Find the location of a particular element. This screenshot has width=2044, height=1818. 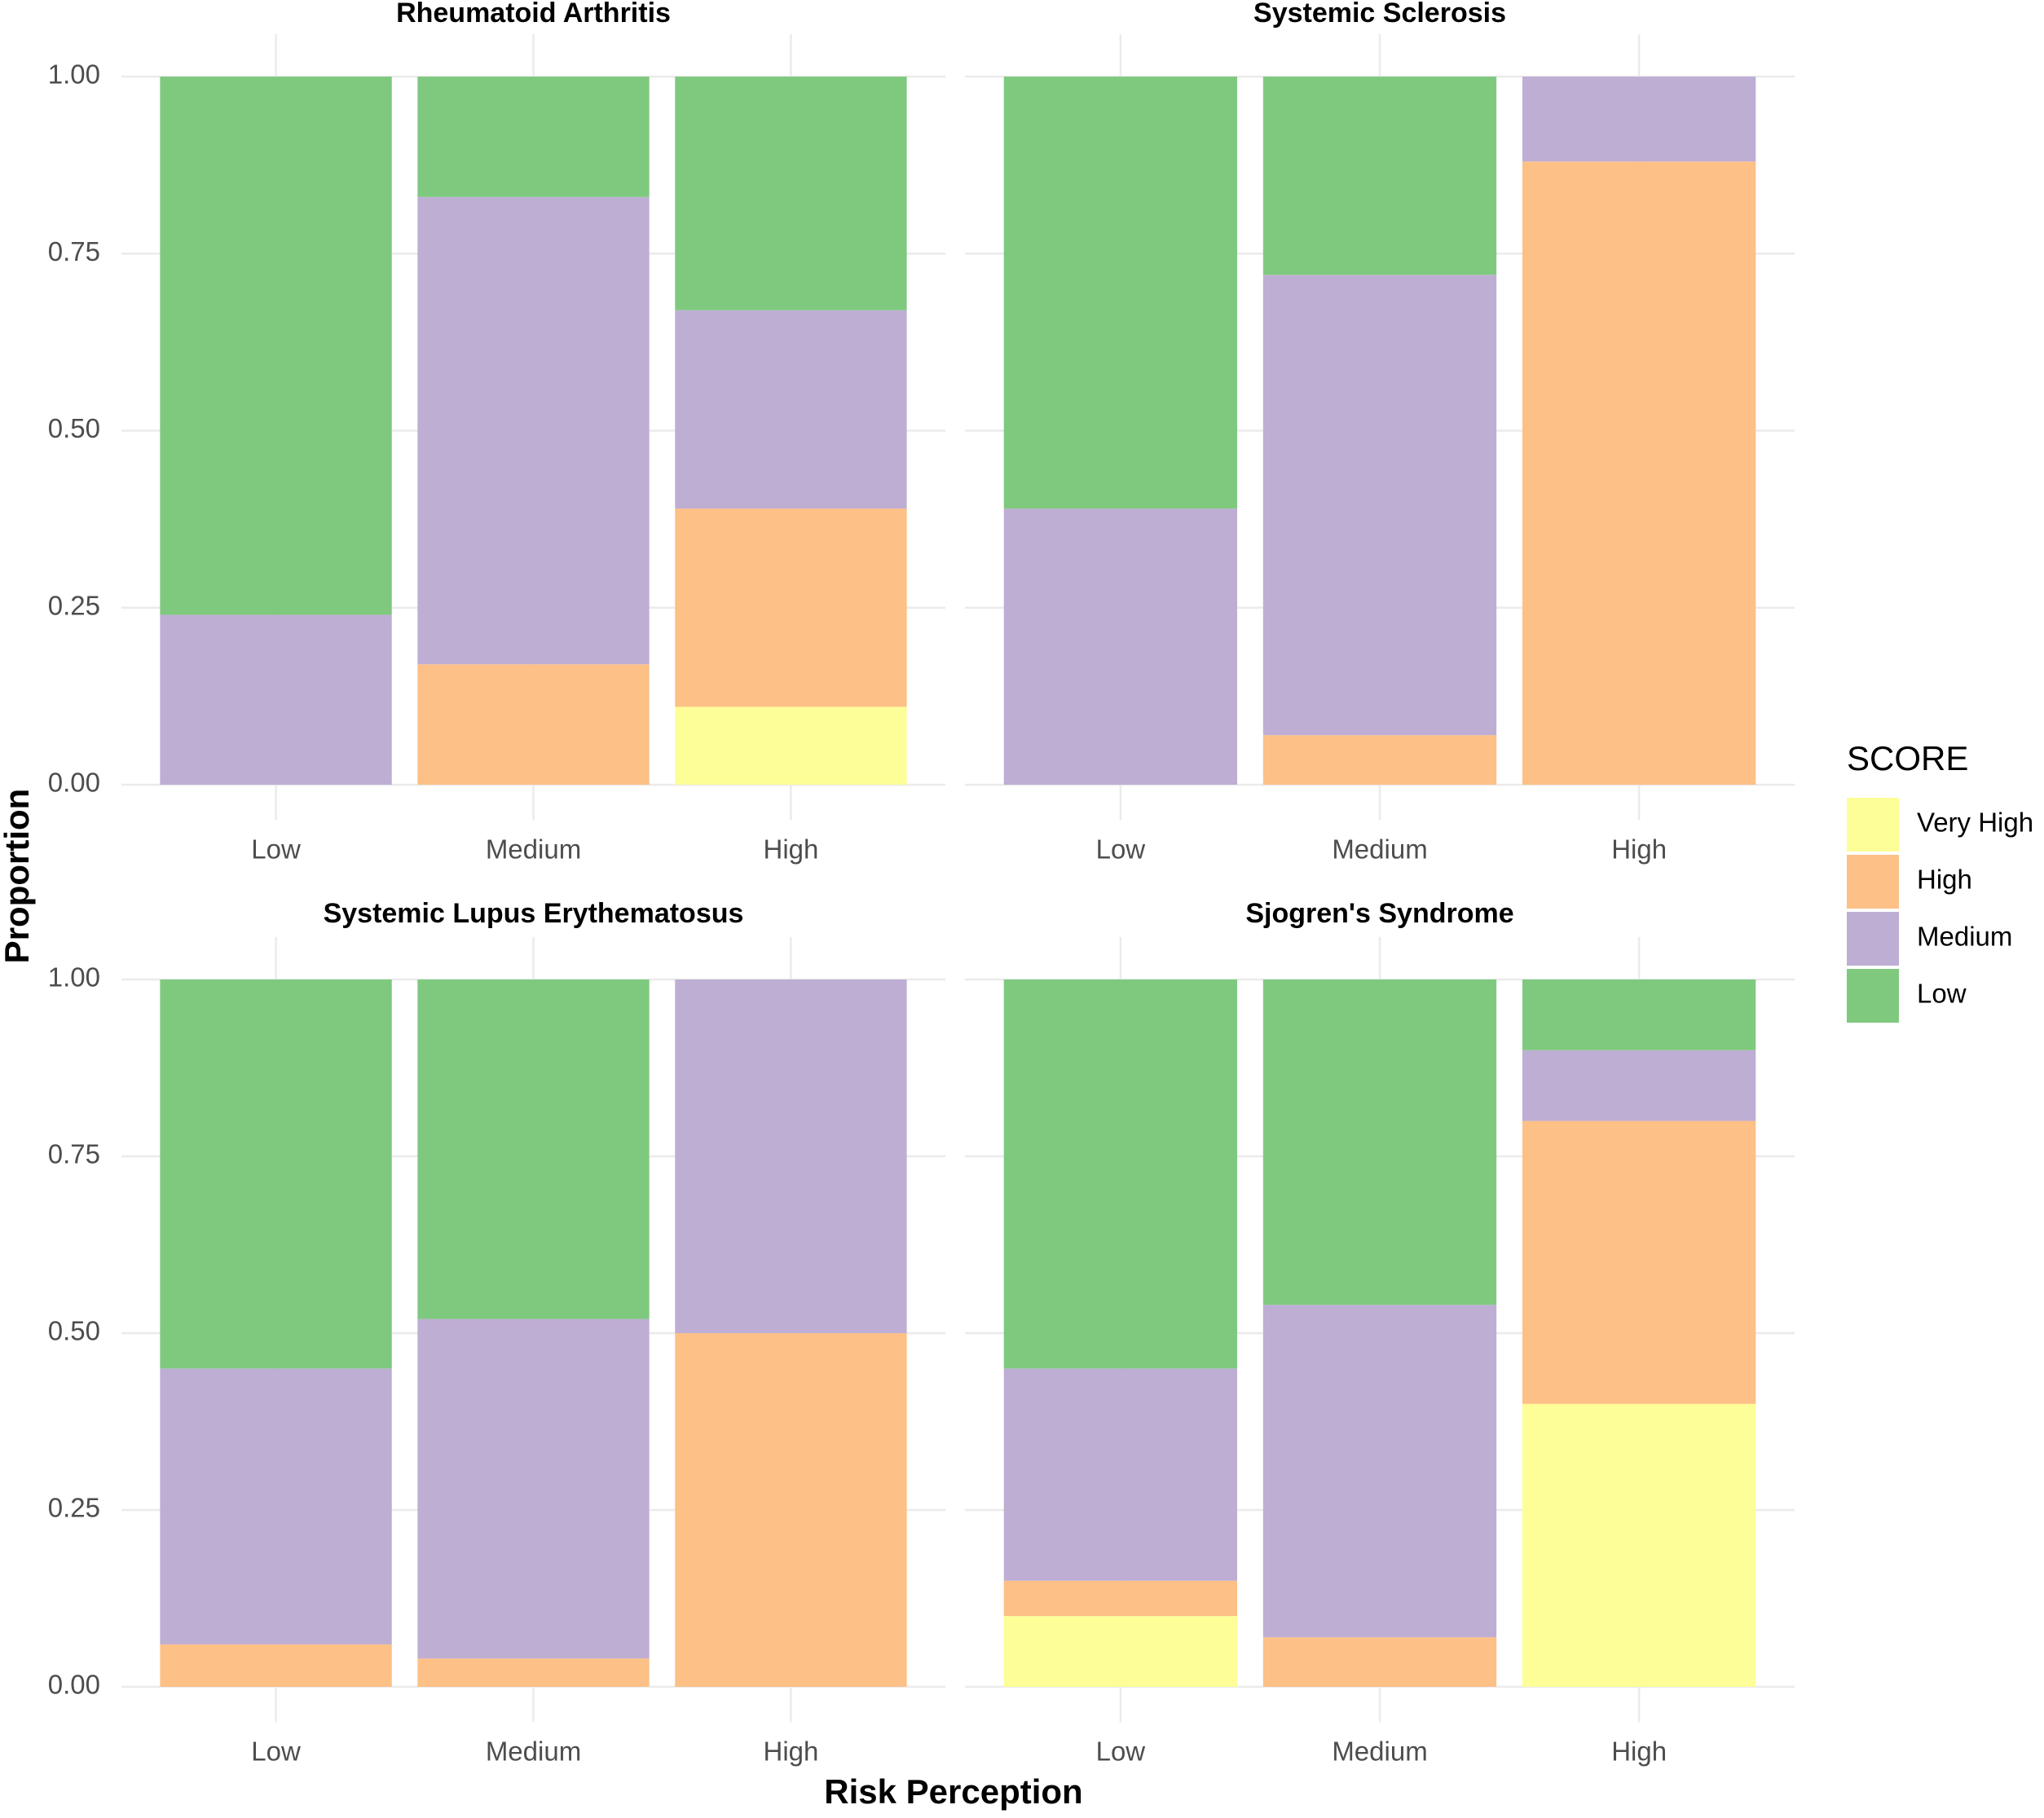

panel-title: Systemic Lupus Erythematosus is located at coordinates (534, 914).